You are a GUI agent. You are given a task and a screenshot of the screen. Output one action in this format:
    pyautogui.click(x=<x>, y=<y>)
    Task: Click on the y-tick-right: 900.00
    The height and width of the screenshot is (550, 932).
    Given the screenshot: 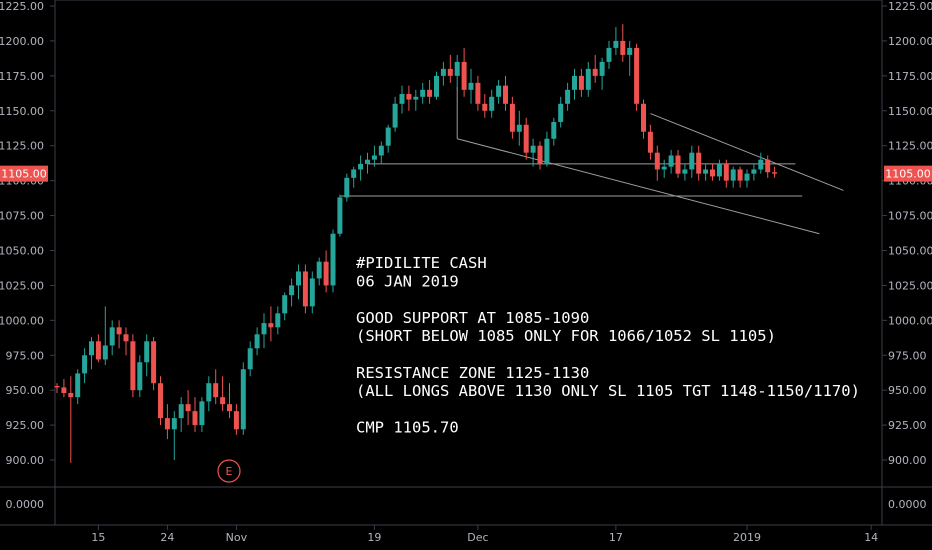 What is the action you would take?
    pyautogui.click(x=907, y=460)
    